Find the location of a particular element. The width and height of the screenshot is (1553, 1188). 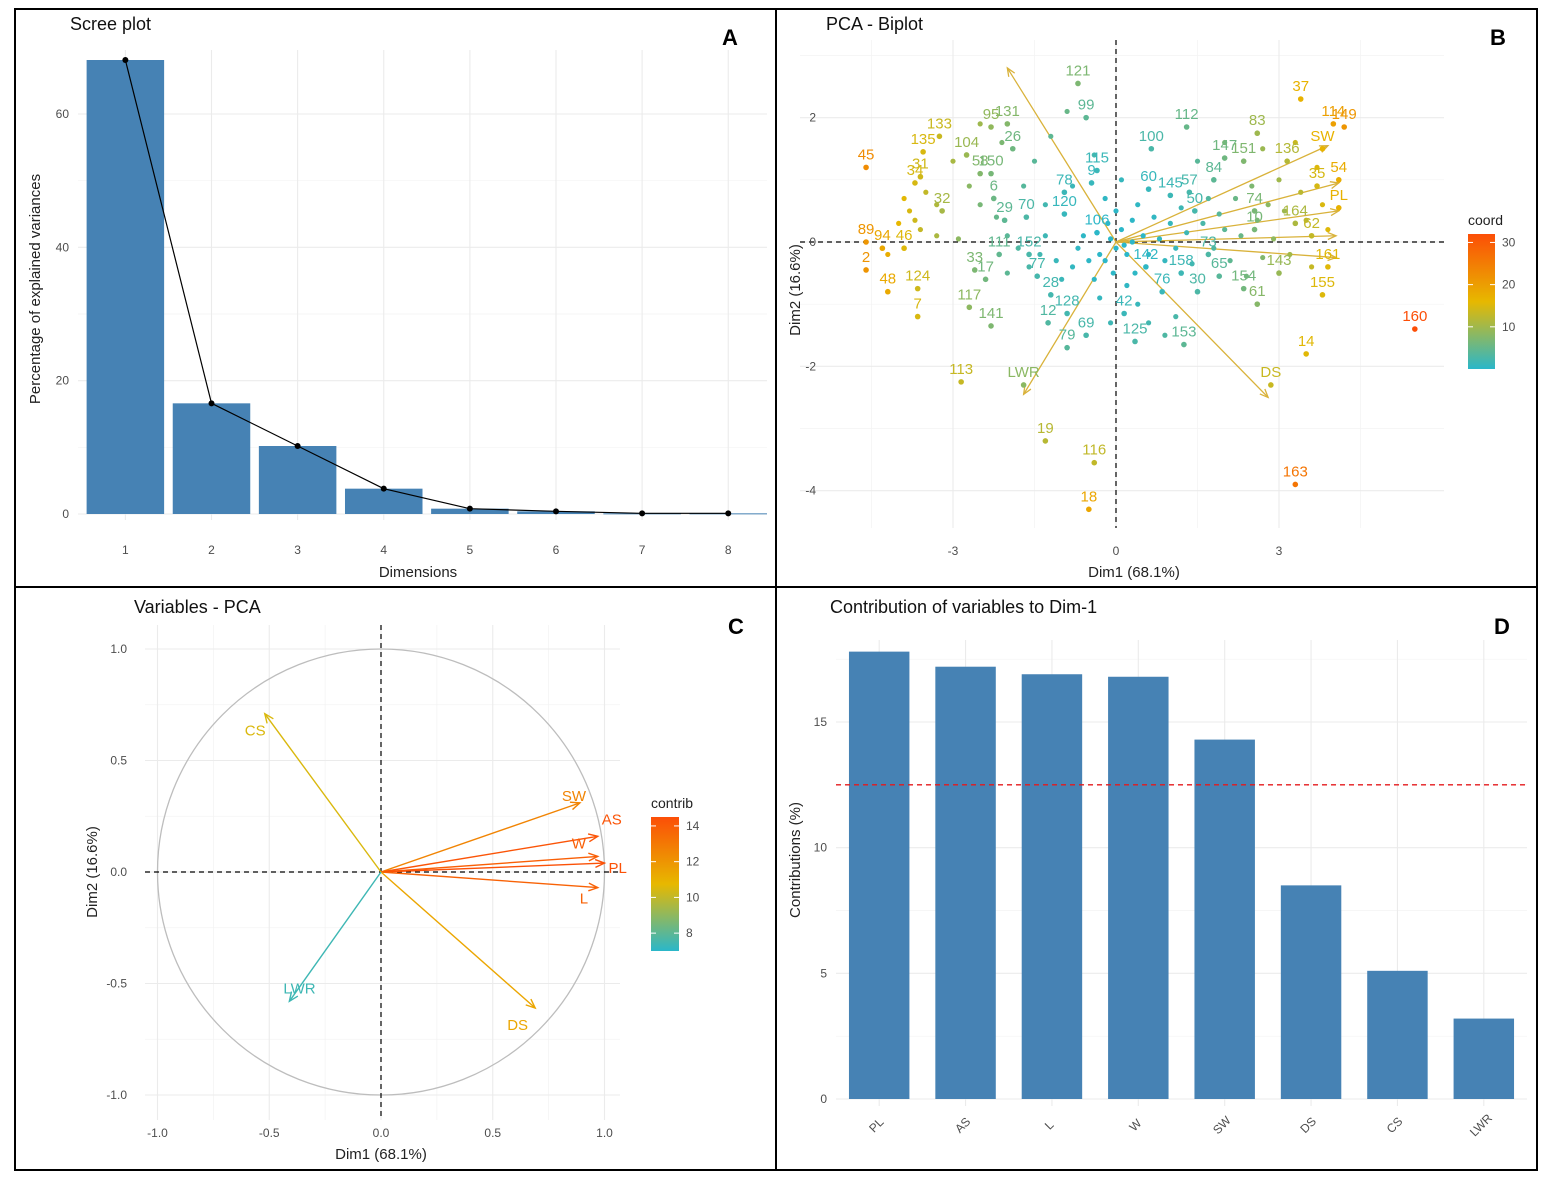

panel-b-y-tick: 0 is located at coordinates (812, 242).